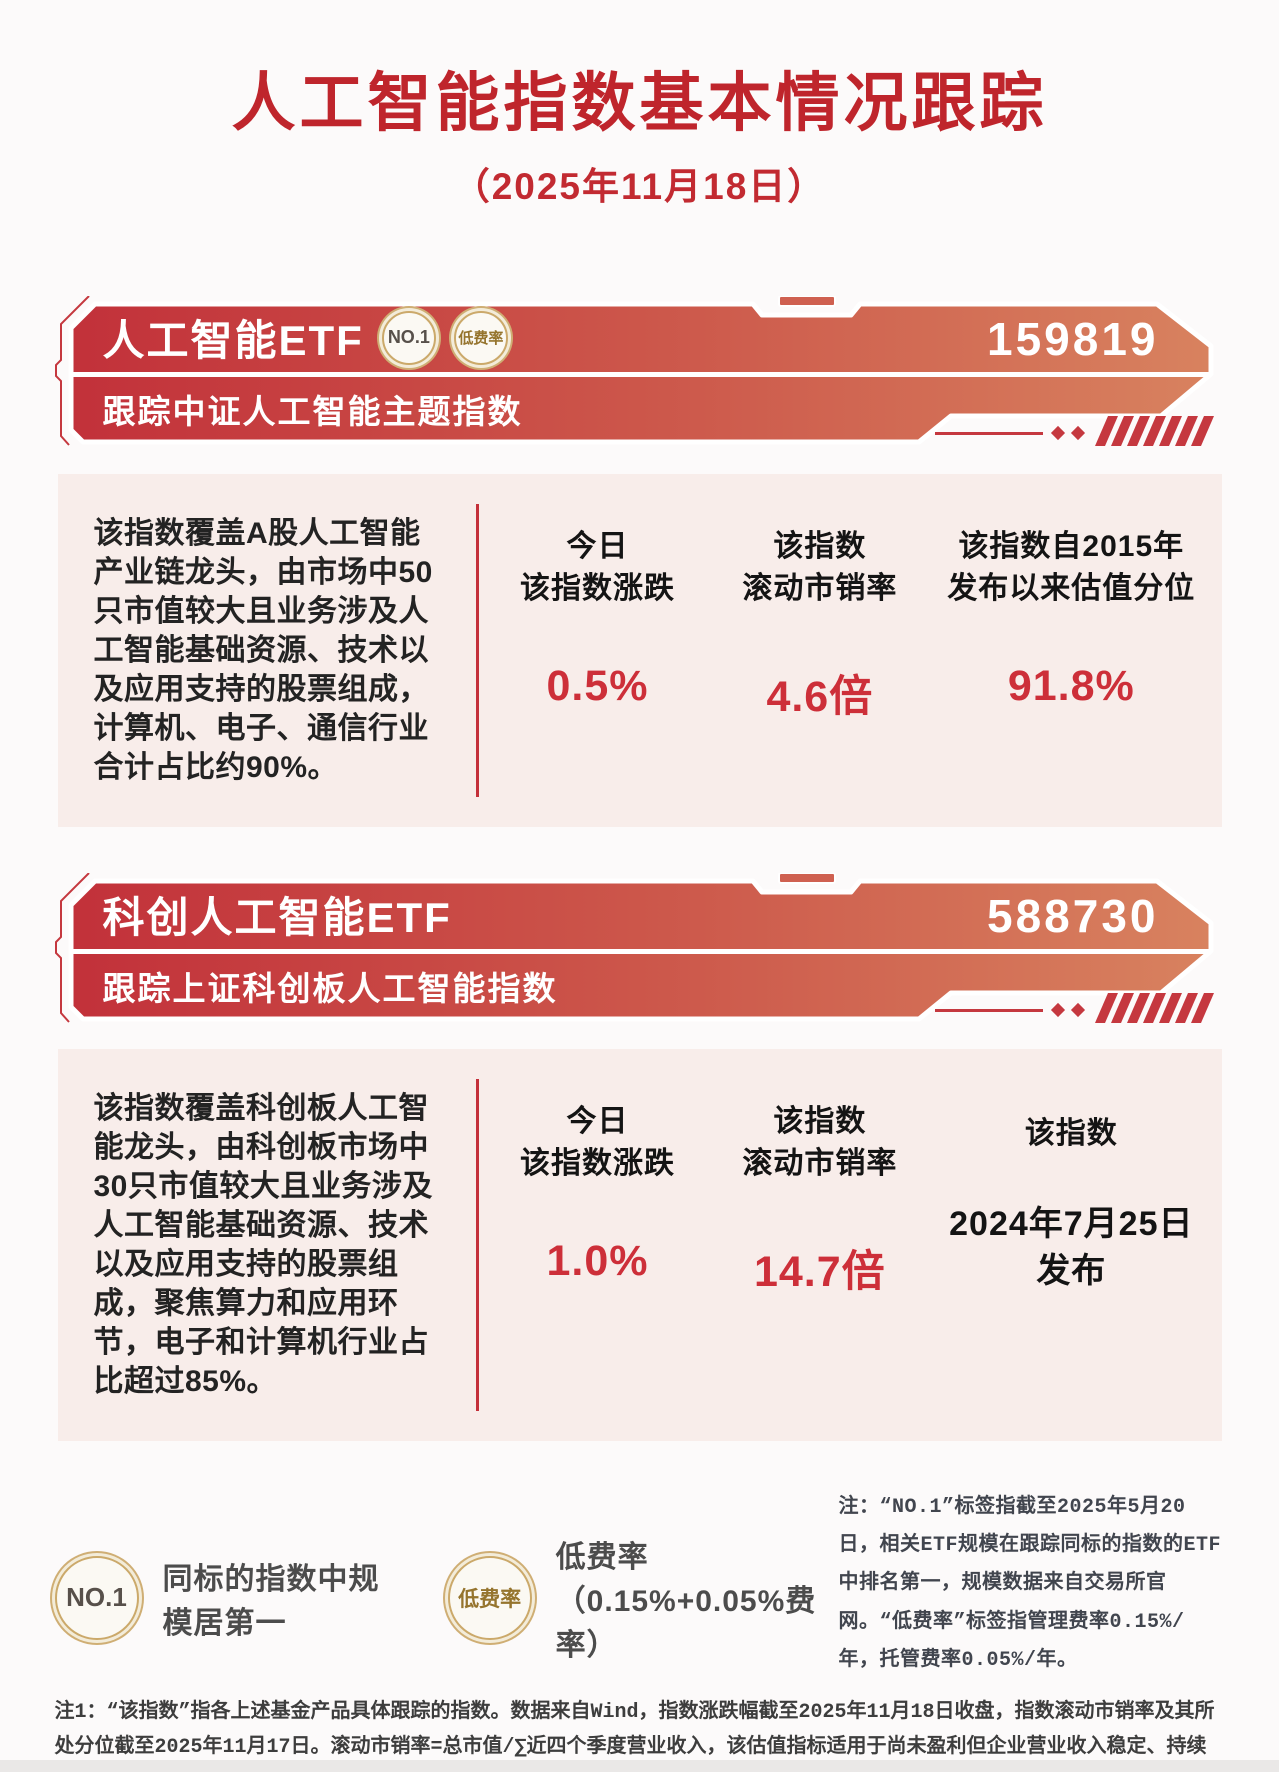 Image resolution: width=1279 pixels, height=1772 pixels. Describe the element at coordinates (1071, 567) in the screenshot. I see `stat-label: 该指数自2015年 发布以来估值分位` at that location.